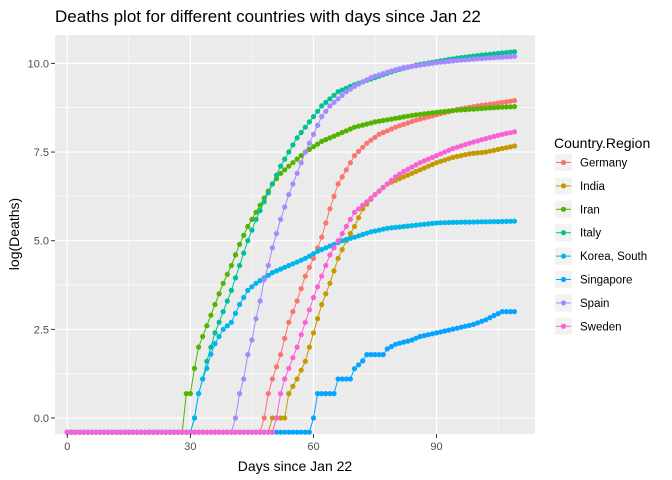 The image size is (672, 480). Describe the element at coordinates (590, 210) in the screenshot. I see `legend-label: Iran` at that location.